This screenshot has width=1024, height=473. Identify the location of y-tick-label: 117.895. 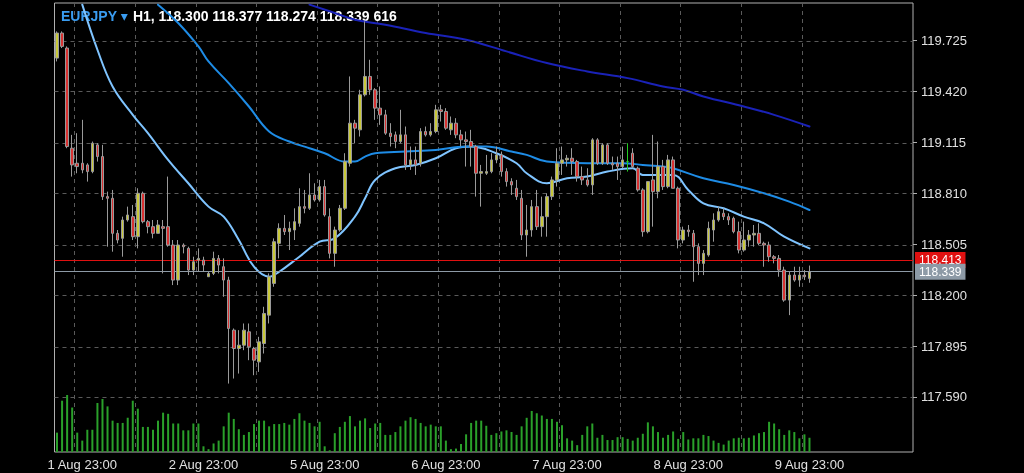
(944, 346).